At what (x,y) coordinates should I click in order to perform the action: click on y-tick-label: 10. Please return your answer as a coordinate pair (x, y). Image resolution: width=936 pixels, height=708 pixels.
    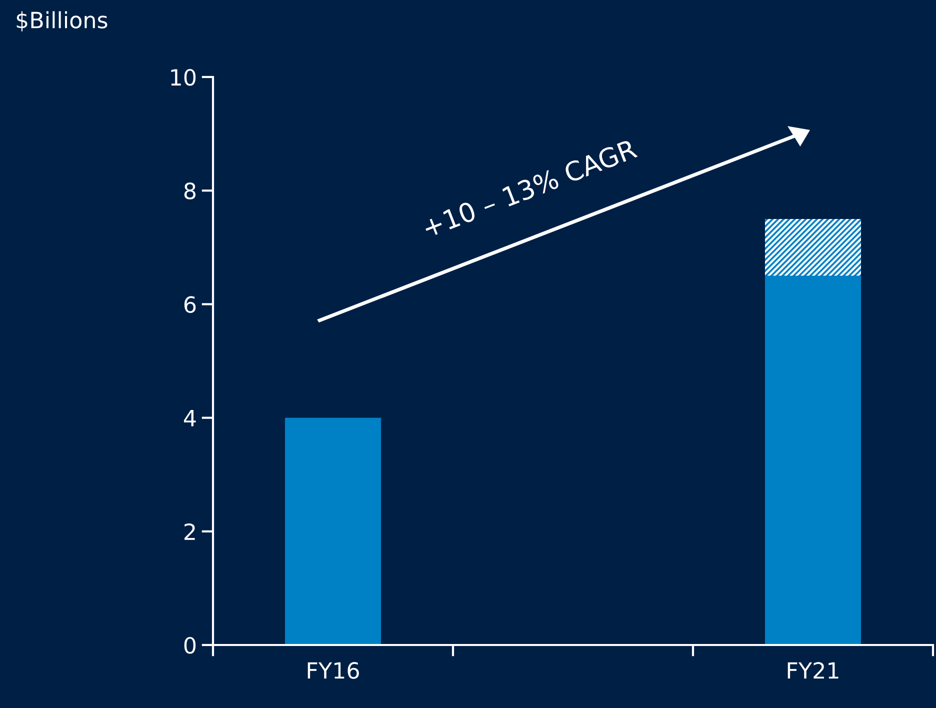
    Looking at the image, I should click on (183, 77).